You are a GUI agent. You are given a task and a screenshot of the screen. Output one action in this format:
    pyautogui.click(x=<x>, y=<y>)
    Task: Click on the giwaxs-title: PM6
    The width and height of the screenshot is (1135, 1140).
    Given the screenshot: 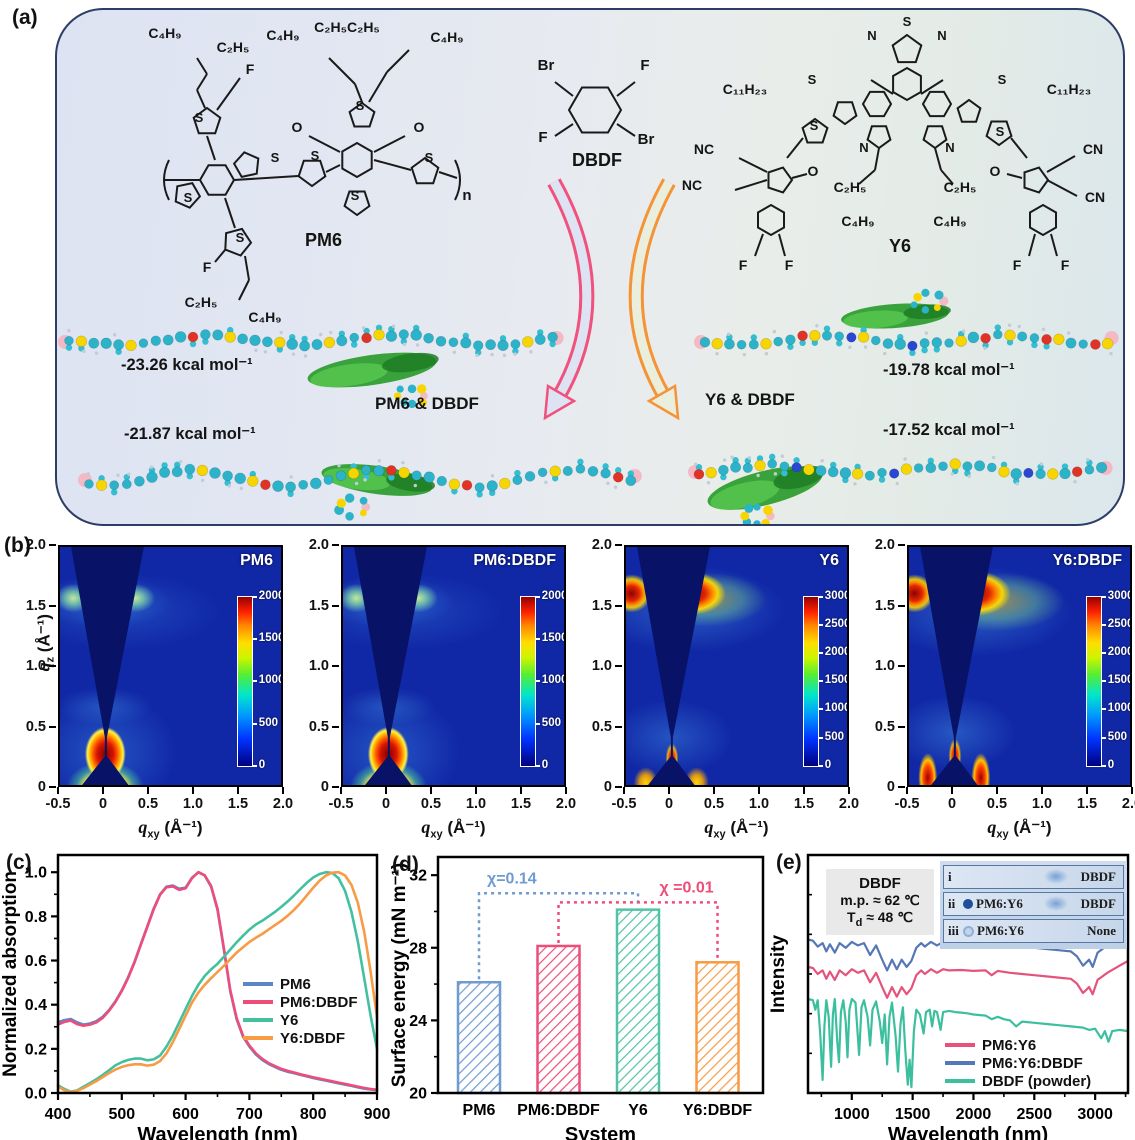 What is the action you would take?
    pyautogui.click(x=256, y=560)
    